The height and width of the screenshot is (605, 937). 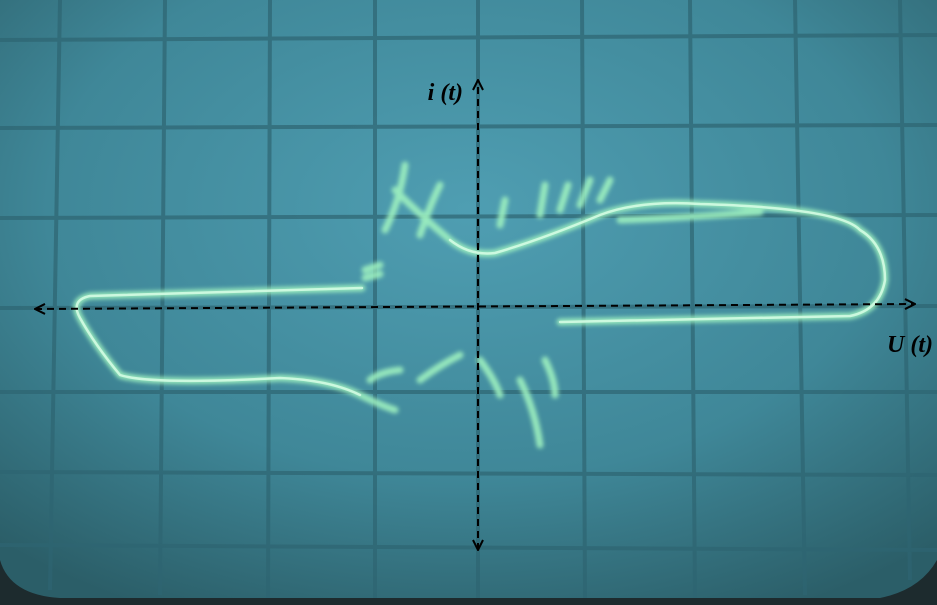 What do you see at coordinates (475, 306) in the screenshot?
I see `voltage-axis` at bounding box center [475, 306].